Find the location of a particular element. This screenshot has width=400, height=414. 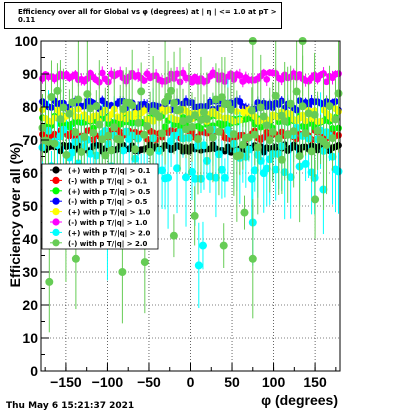

y-tick-label: 30 is located at coordinates (30, 272).